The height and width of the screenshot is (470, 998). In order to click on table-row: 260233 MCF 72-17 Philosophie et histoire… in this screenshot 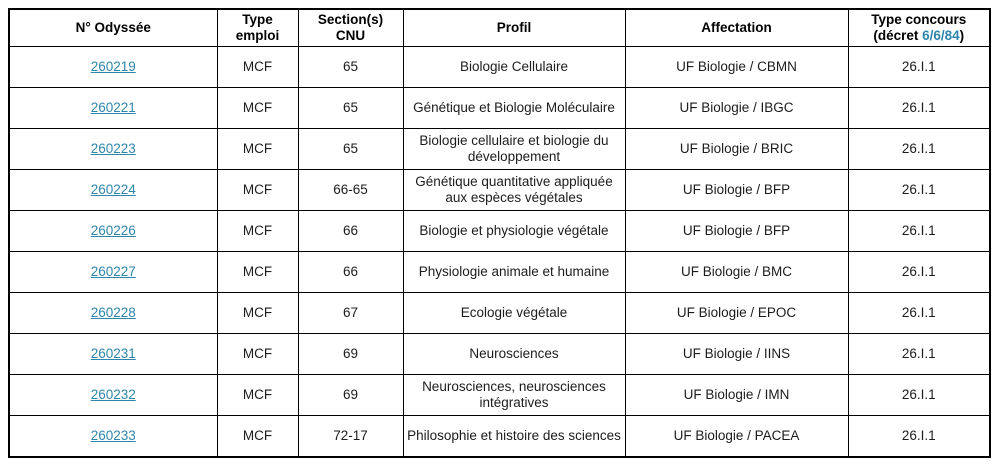, I will do `click(499, 436)`.